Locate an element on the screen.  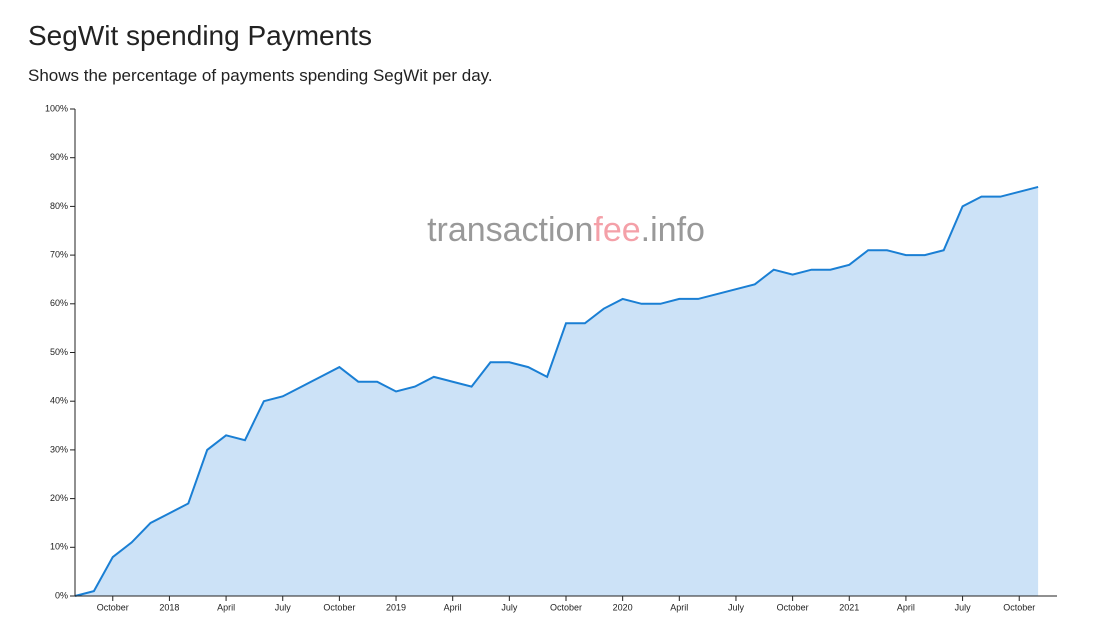
watermark-part: .info is located at coordinates (673, 230).